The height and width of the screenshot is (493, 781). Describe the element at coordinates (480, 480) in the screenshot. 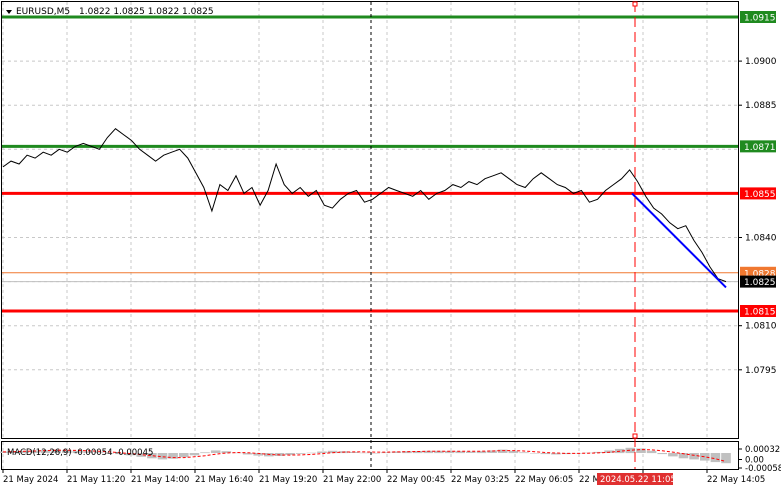

I see `time-tick-label: 22 May 03:25` at that location.